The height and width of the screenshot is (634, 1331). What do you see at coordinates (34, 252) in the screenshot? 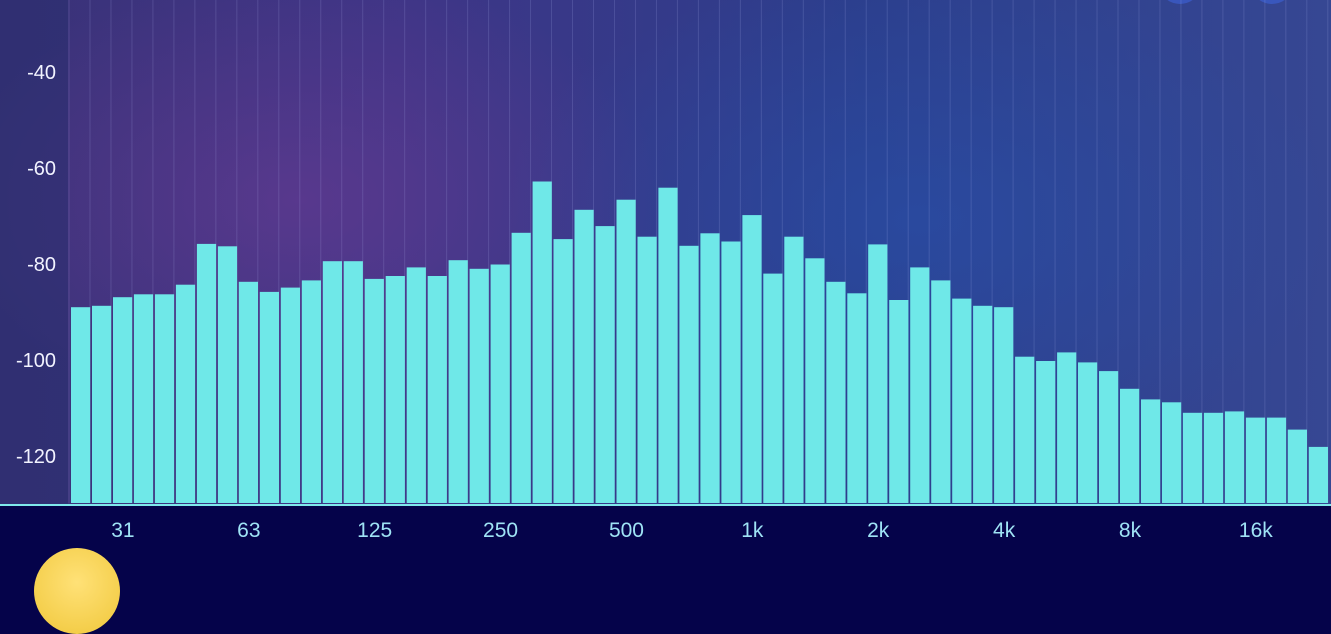
I see `y-axis-panel` at bounding box center [34, 252].